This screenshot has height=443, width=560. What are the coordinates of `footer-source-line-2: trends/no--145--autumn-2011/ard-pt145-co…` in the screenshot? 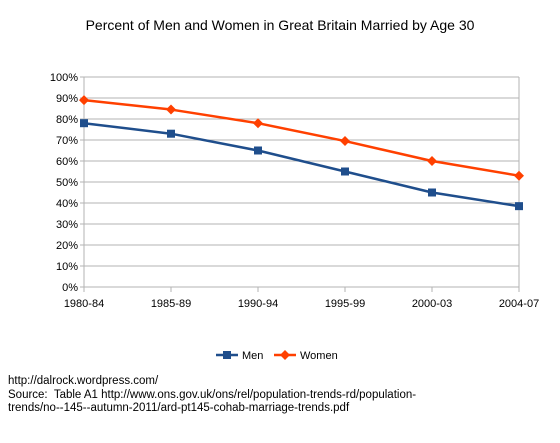 It's located at (179, 408).